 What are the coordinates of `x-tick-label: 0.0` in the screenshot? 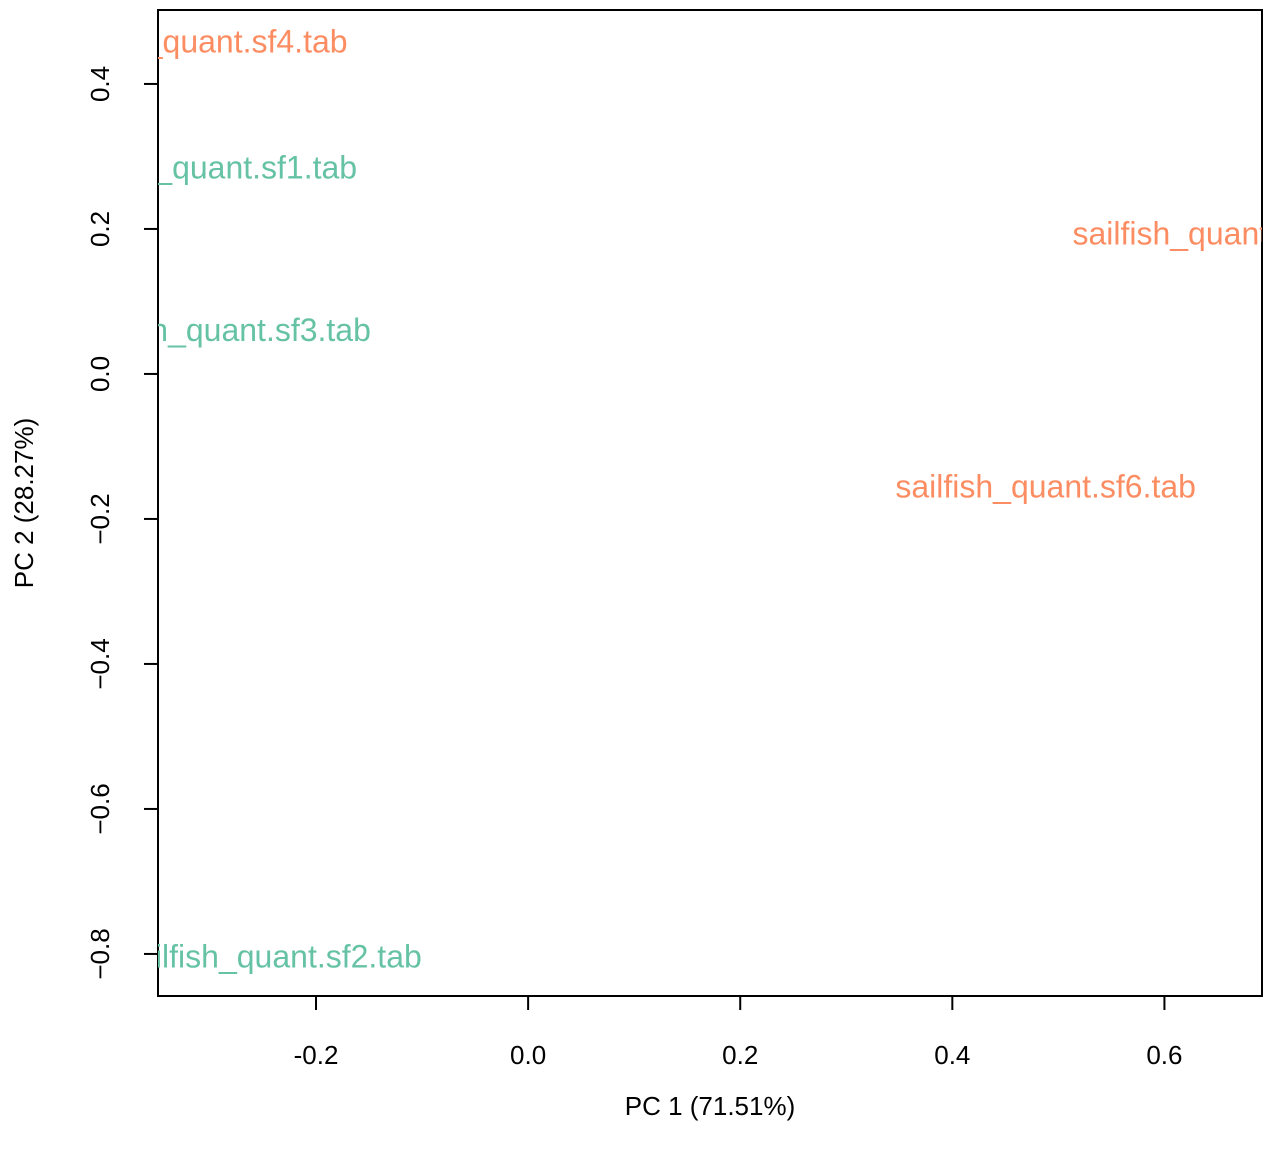 It's located at (528, 1055).